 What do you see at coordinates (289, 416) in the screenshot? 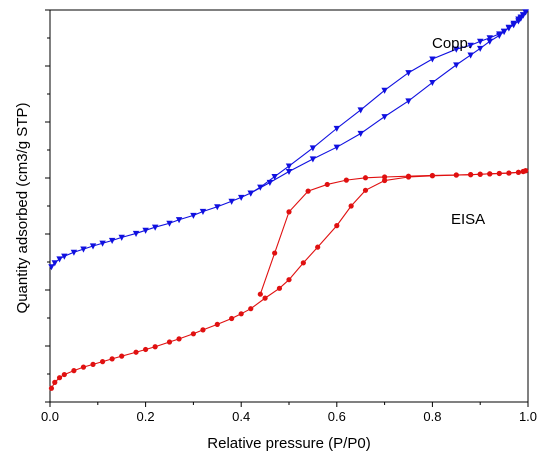
I see `axis-tick-labels: 0.0 0.2 0.4 0.6 0.8 1.0` at bounding box center [289, 416].